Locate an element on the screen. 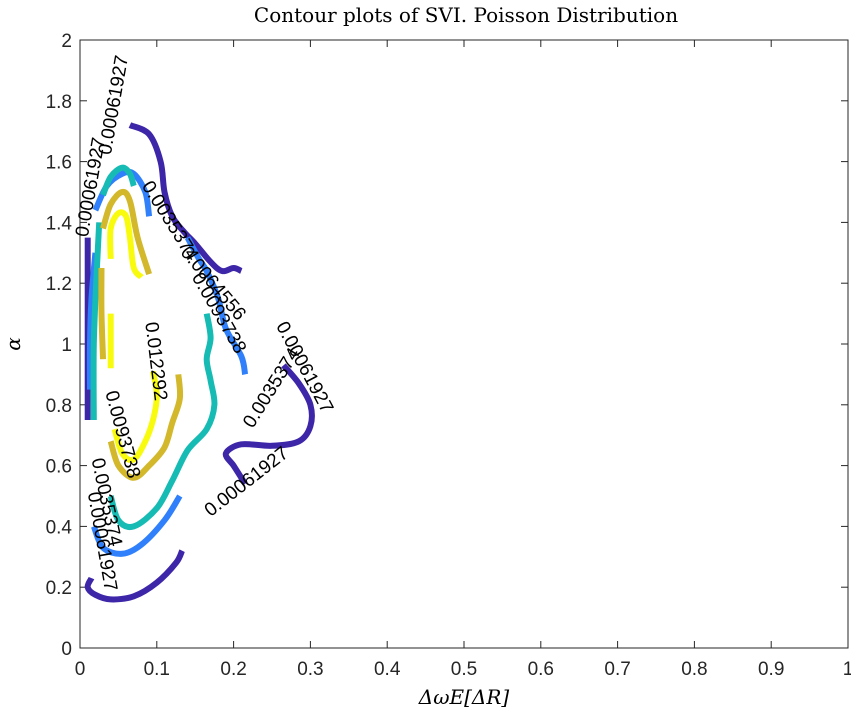 The image size is (851, 720). x-tick-label: 0 is located at coordinates (80, 669).